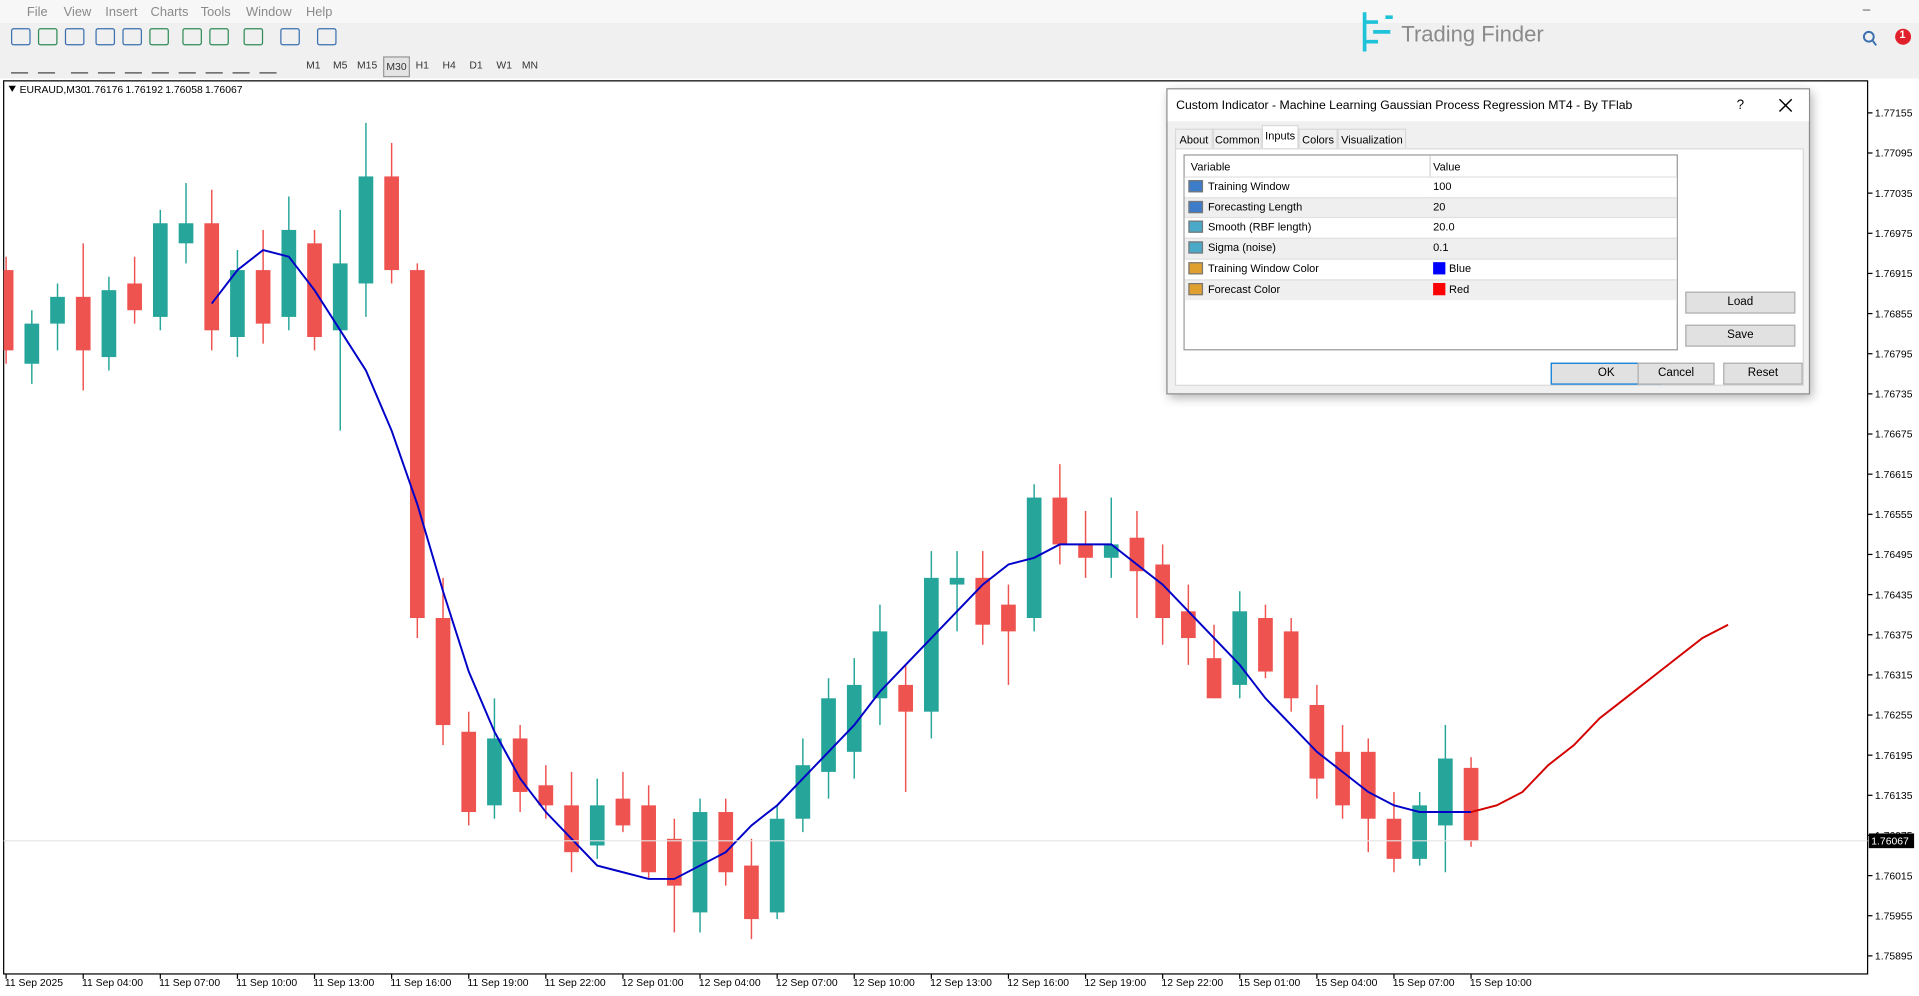 The image size is (1919, 996). Describe the element at coordinates (1740, 302) in the screenshot. I see `load-button: Load` at that location.